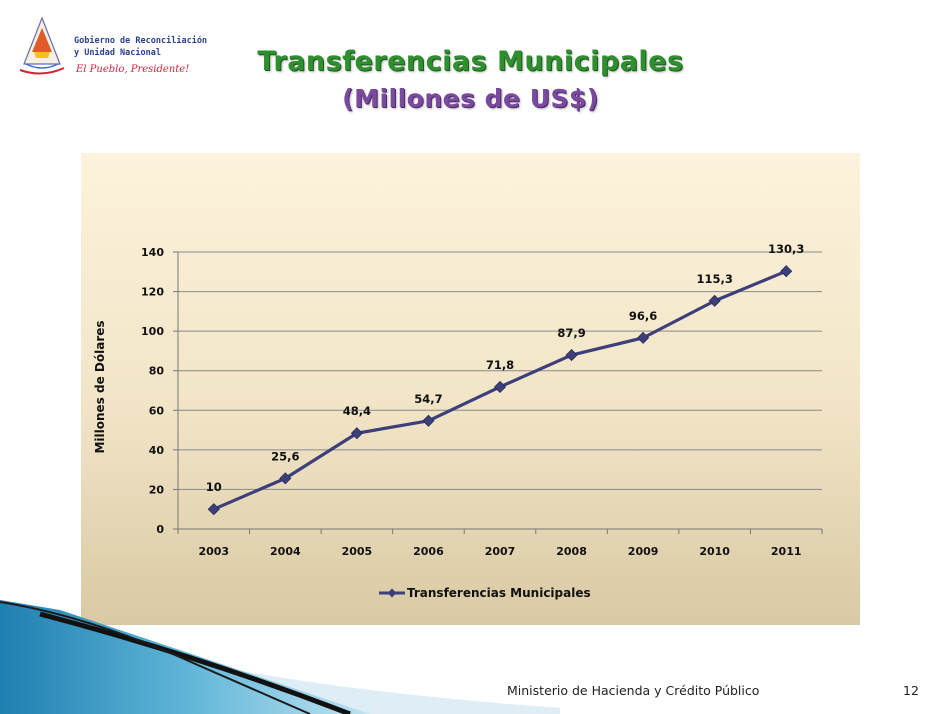 This screenshot has height=714, width=941. Describe the element at coordinates (499, 593) in the screenshot. I see `legend-label: Transferencias Municipales` at that location.